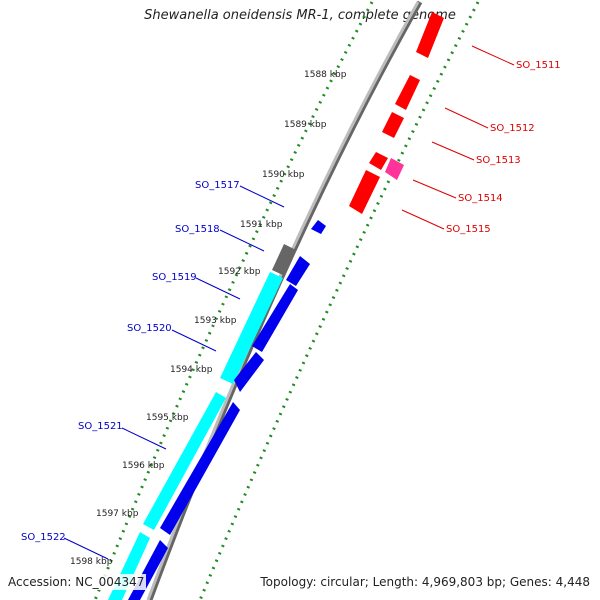 The height and width of the screenshot is (600, 600). I want to click on scale-label: 1595 kbp, so click(167, 418).